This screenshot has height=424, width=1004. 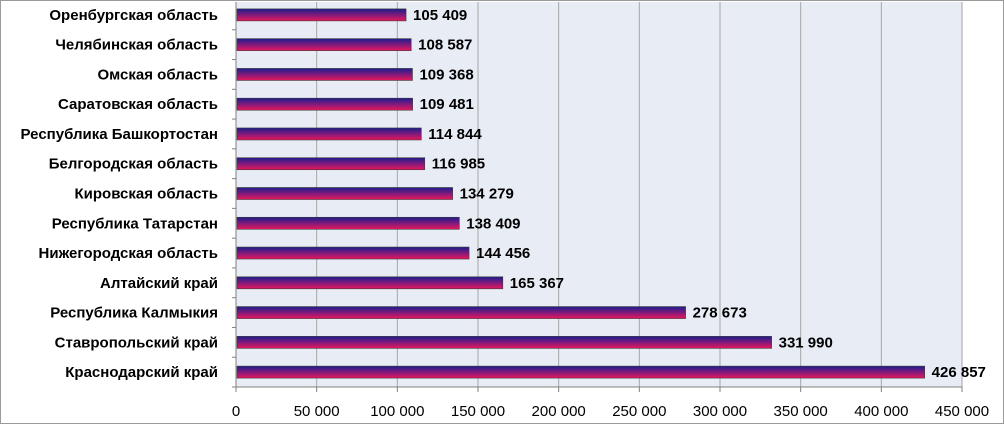 I want to click on x-tick-label: 300 000, so click(x=720, y=411).